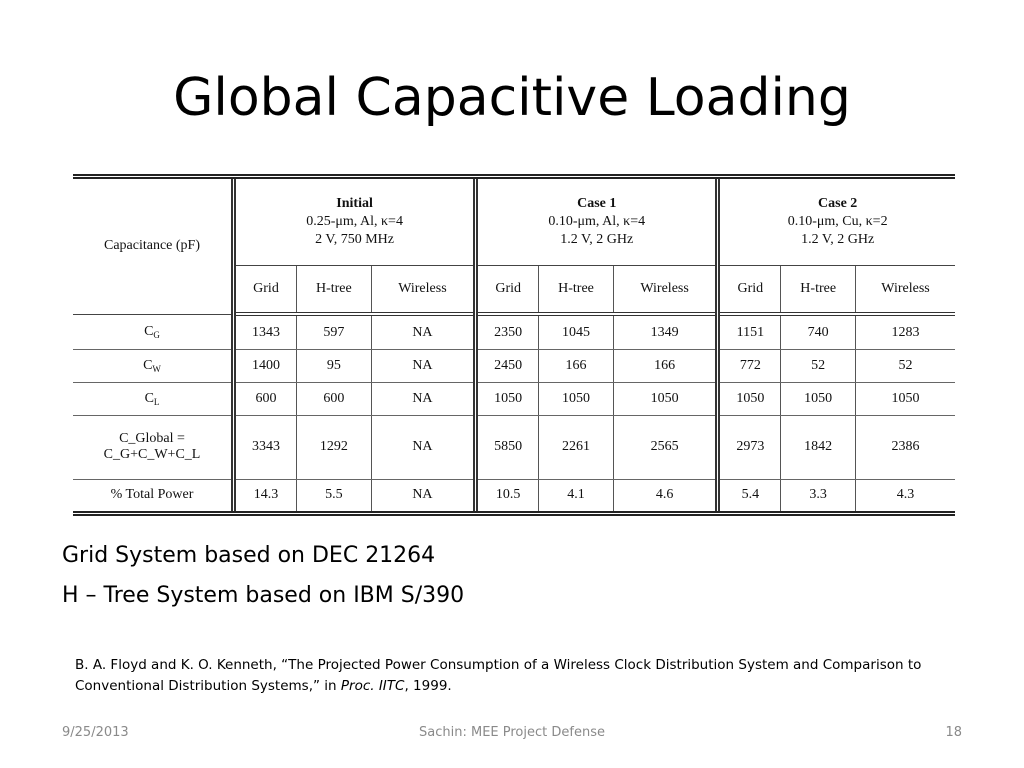  What do you see at coordinates (818, 332) in the screenshot?
I see `table-cell: 740` at bounding box center [818, 332].